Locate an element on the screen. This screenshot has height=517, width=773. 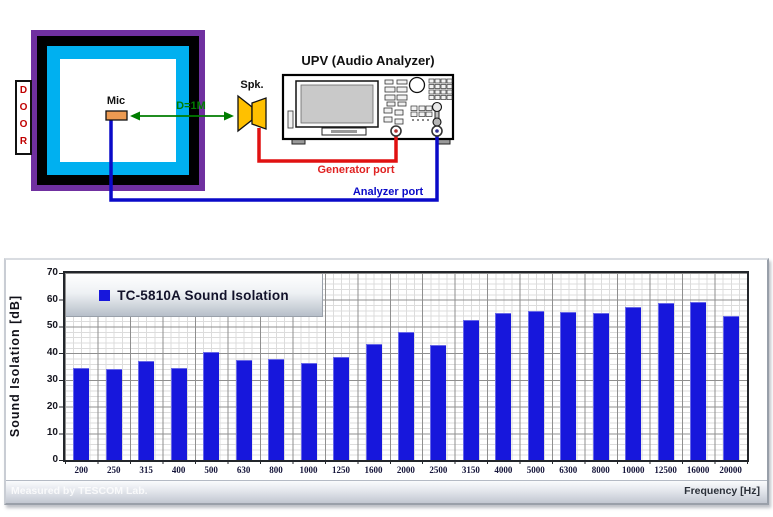
analyzer-port is located at coordinates (437, 131).